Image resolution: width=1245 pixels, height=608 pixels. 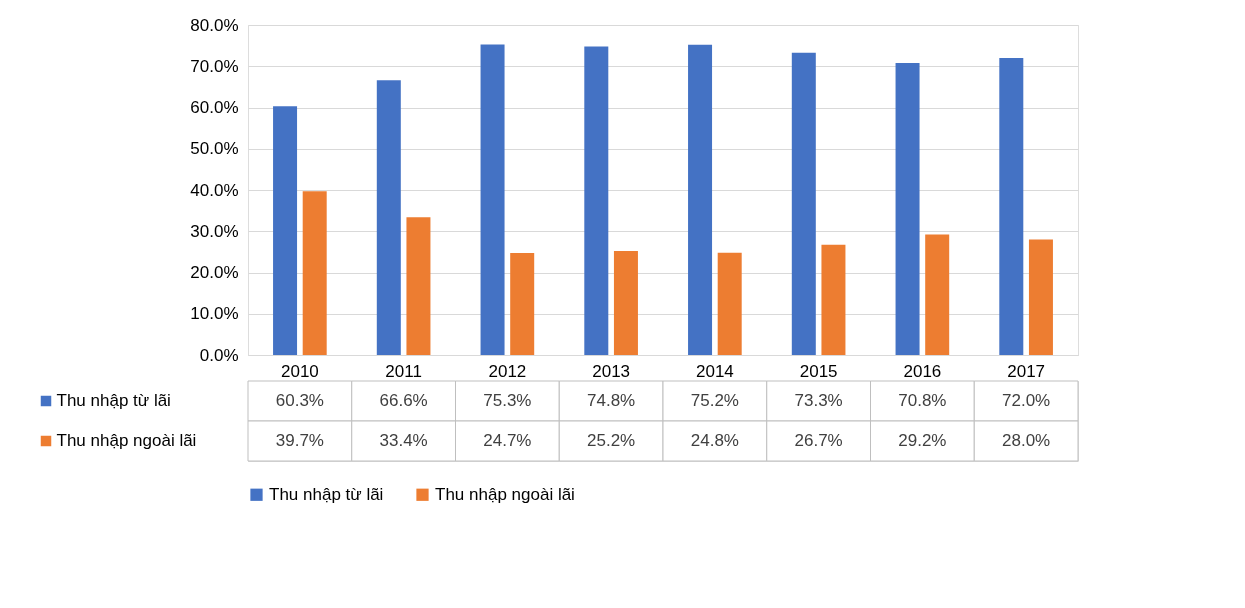 I want to click on data-label: 25.2%, so click(x=611, y=440).